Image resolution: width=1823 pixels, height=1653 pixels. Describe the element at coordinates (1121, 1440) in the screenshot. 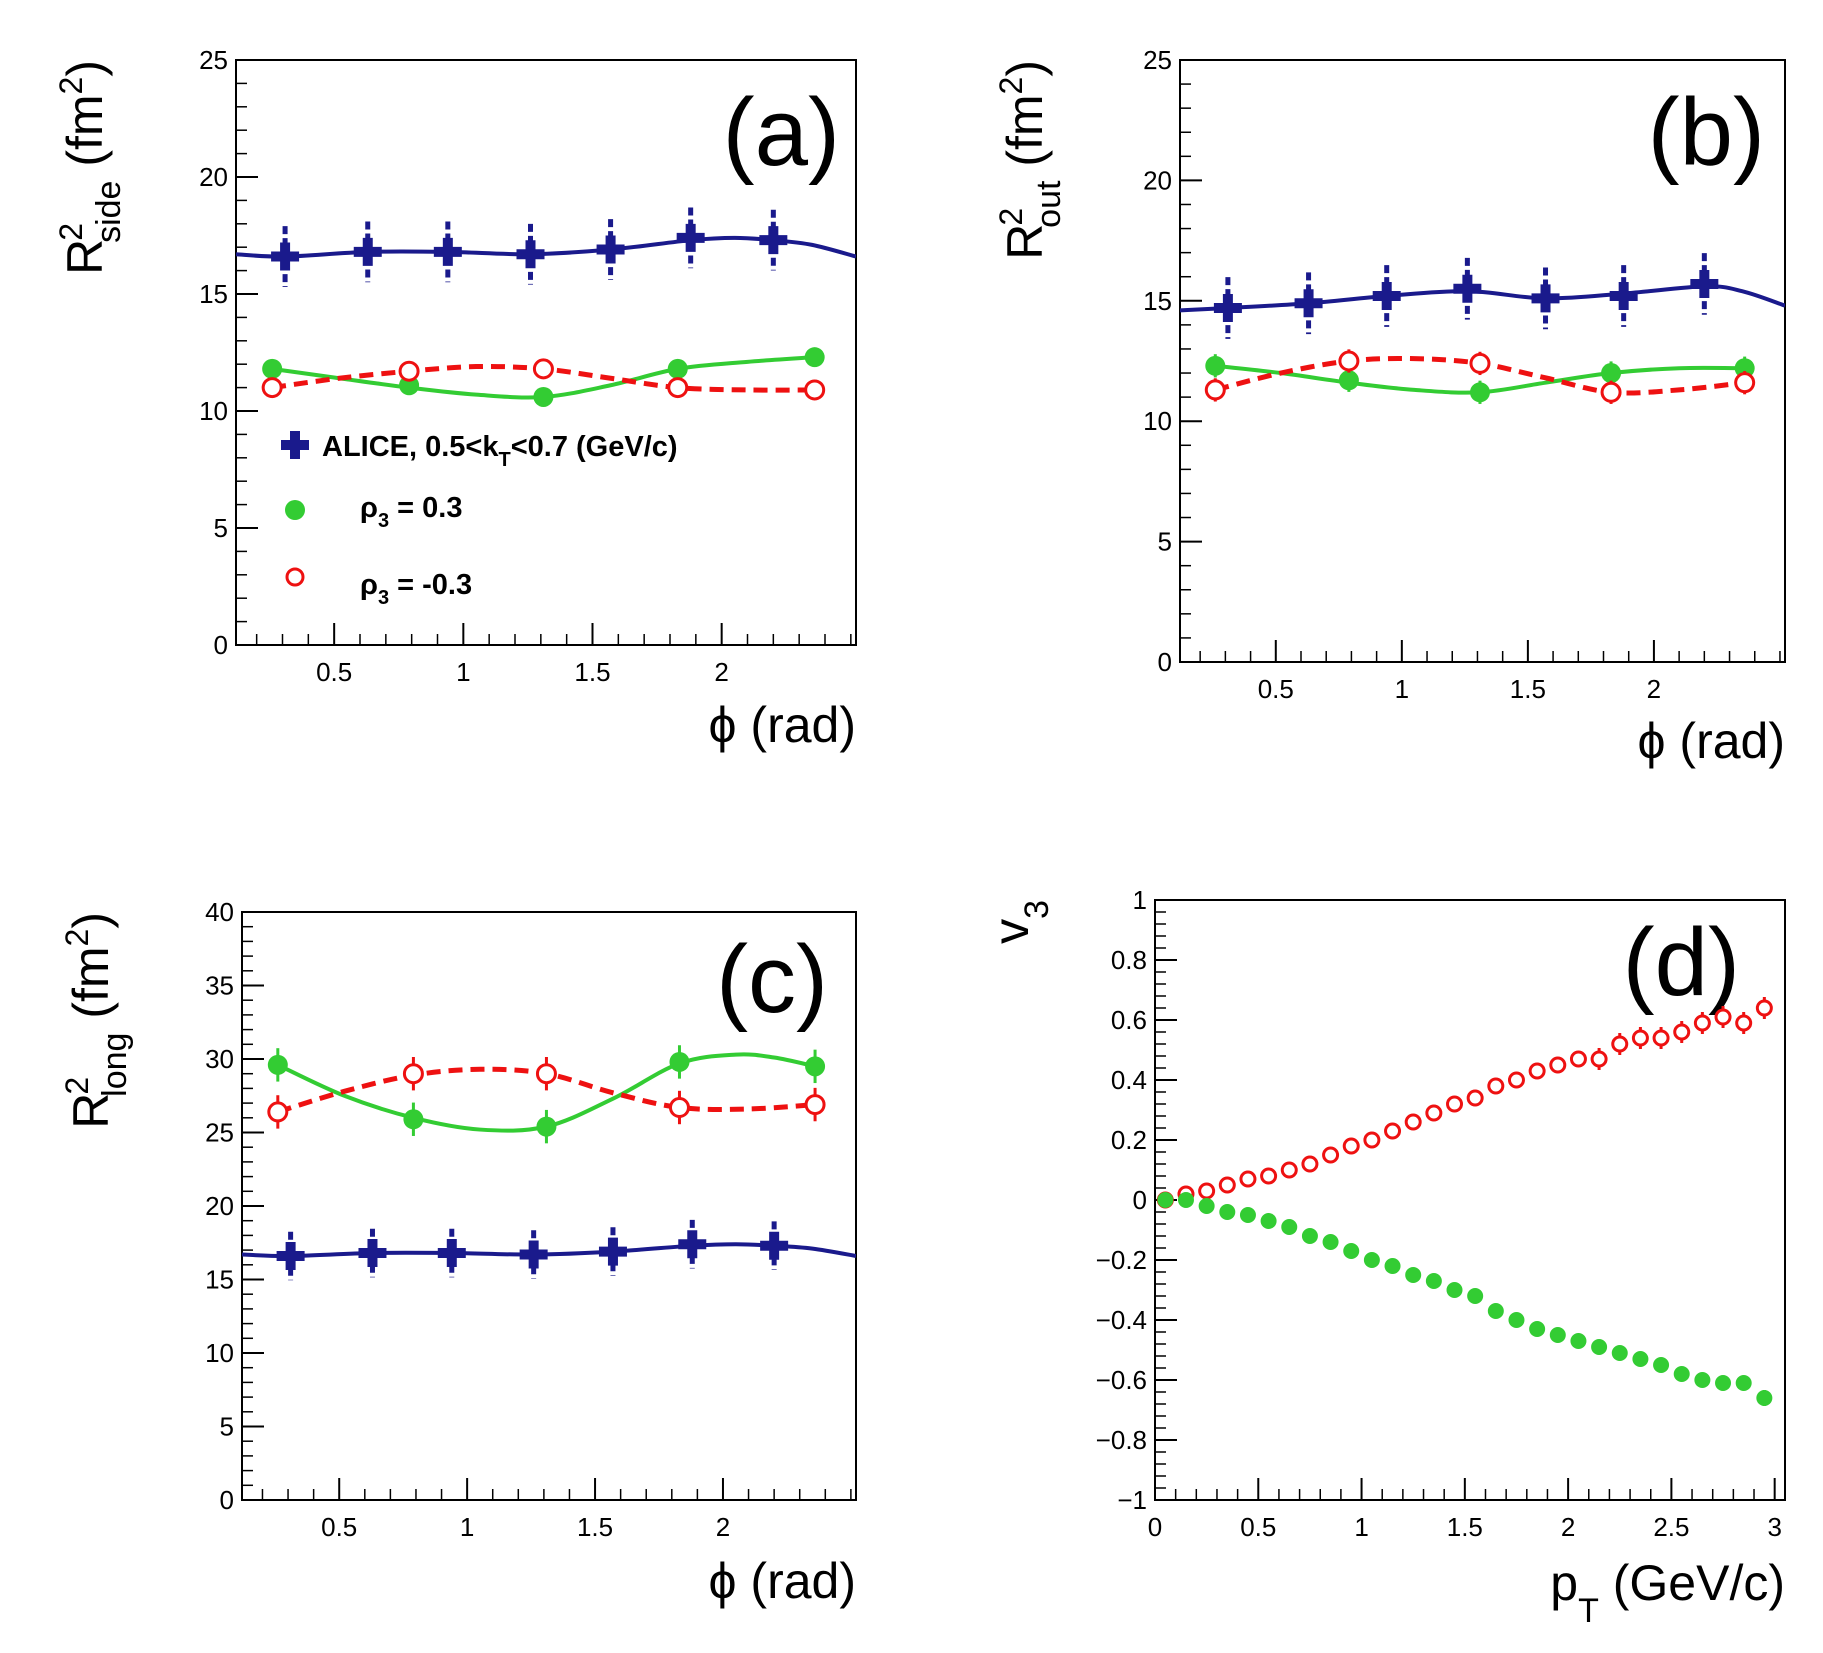

I see `y-tick-label: −0.8` at that location.